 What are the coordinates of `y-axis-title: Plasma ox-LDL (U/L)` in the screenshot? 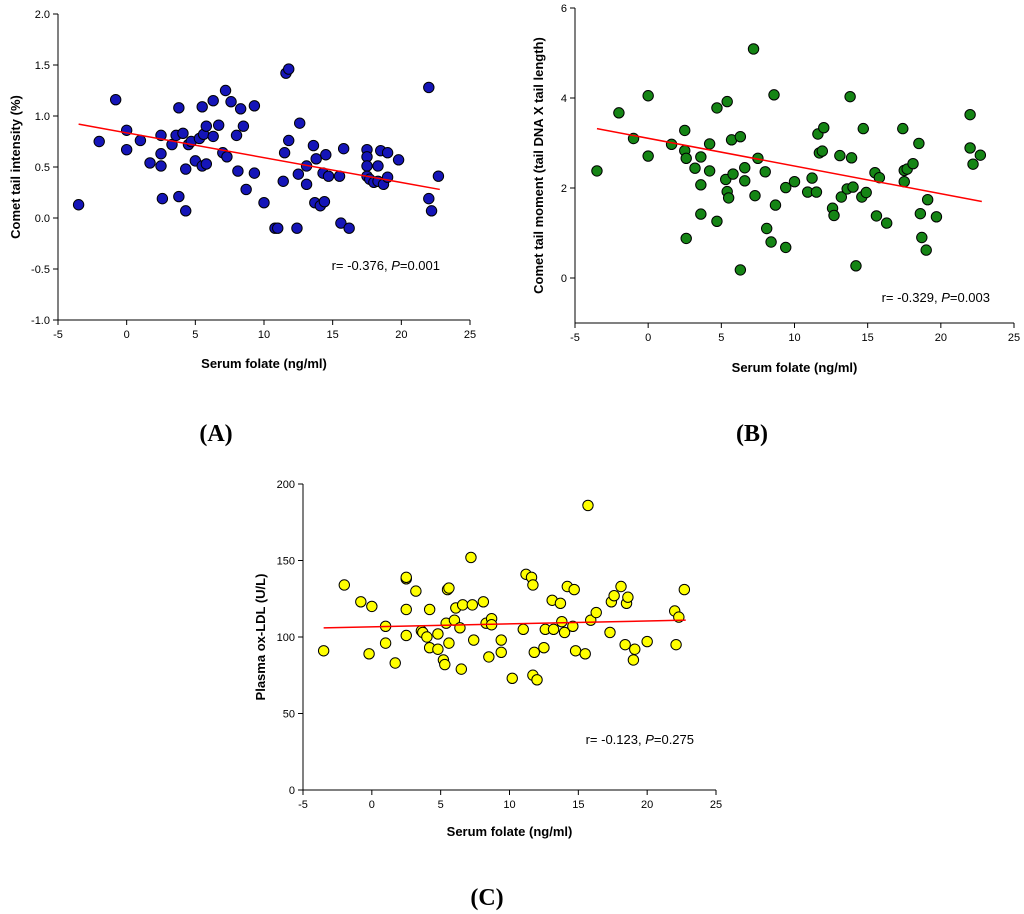 It's located at (260, 637).